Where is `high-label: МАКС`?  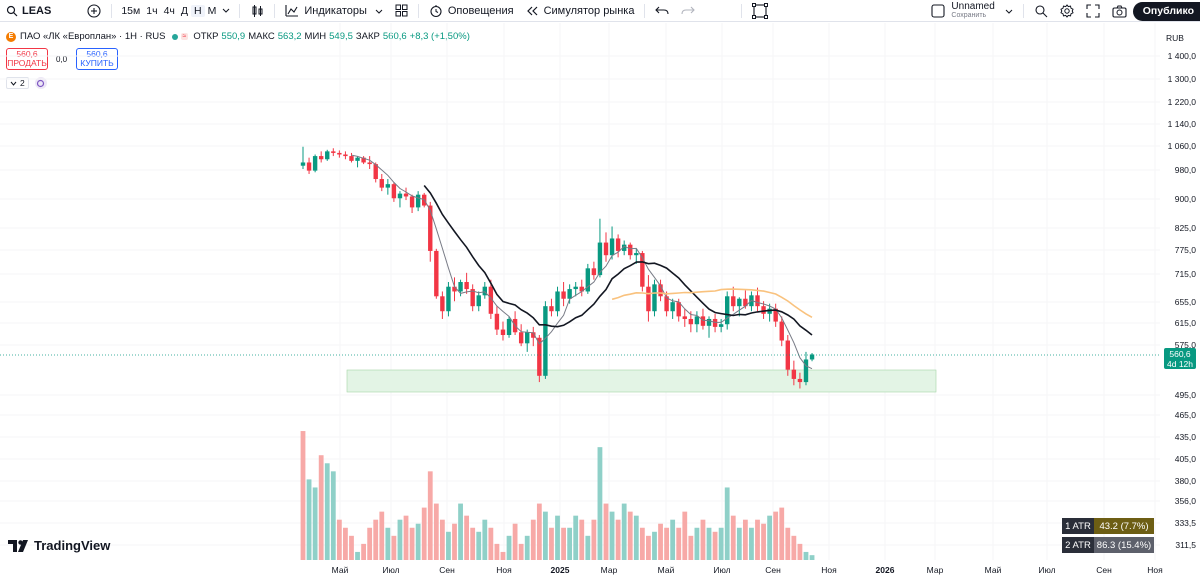 high-label: МАКС is located at coordinates (261, 36).